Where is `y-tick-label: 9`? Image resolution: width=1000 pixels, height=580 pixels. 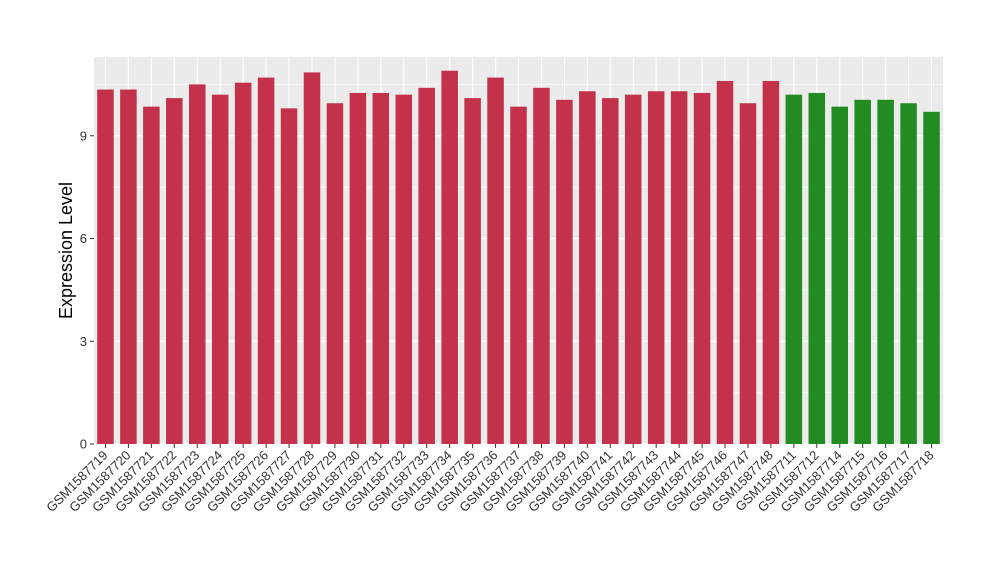
y-tick-label: 9 is located at coordinates (83, 135).